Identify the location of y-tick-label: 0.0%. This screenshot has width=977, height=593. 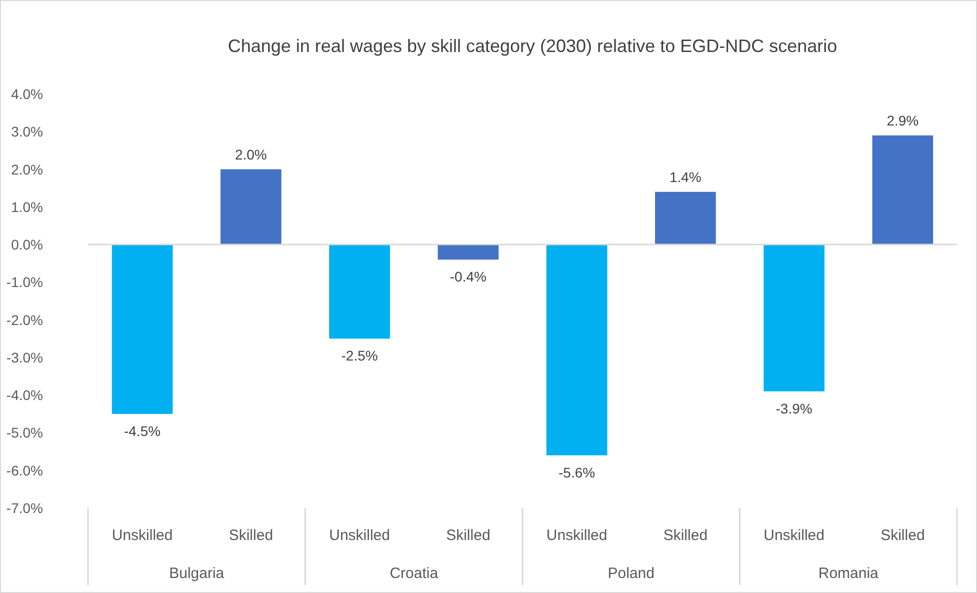
(27, 244).